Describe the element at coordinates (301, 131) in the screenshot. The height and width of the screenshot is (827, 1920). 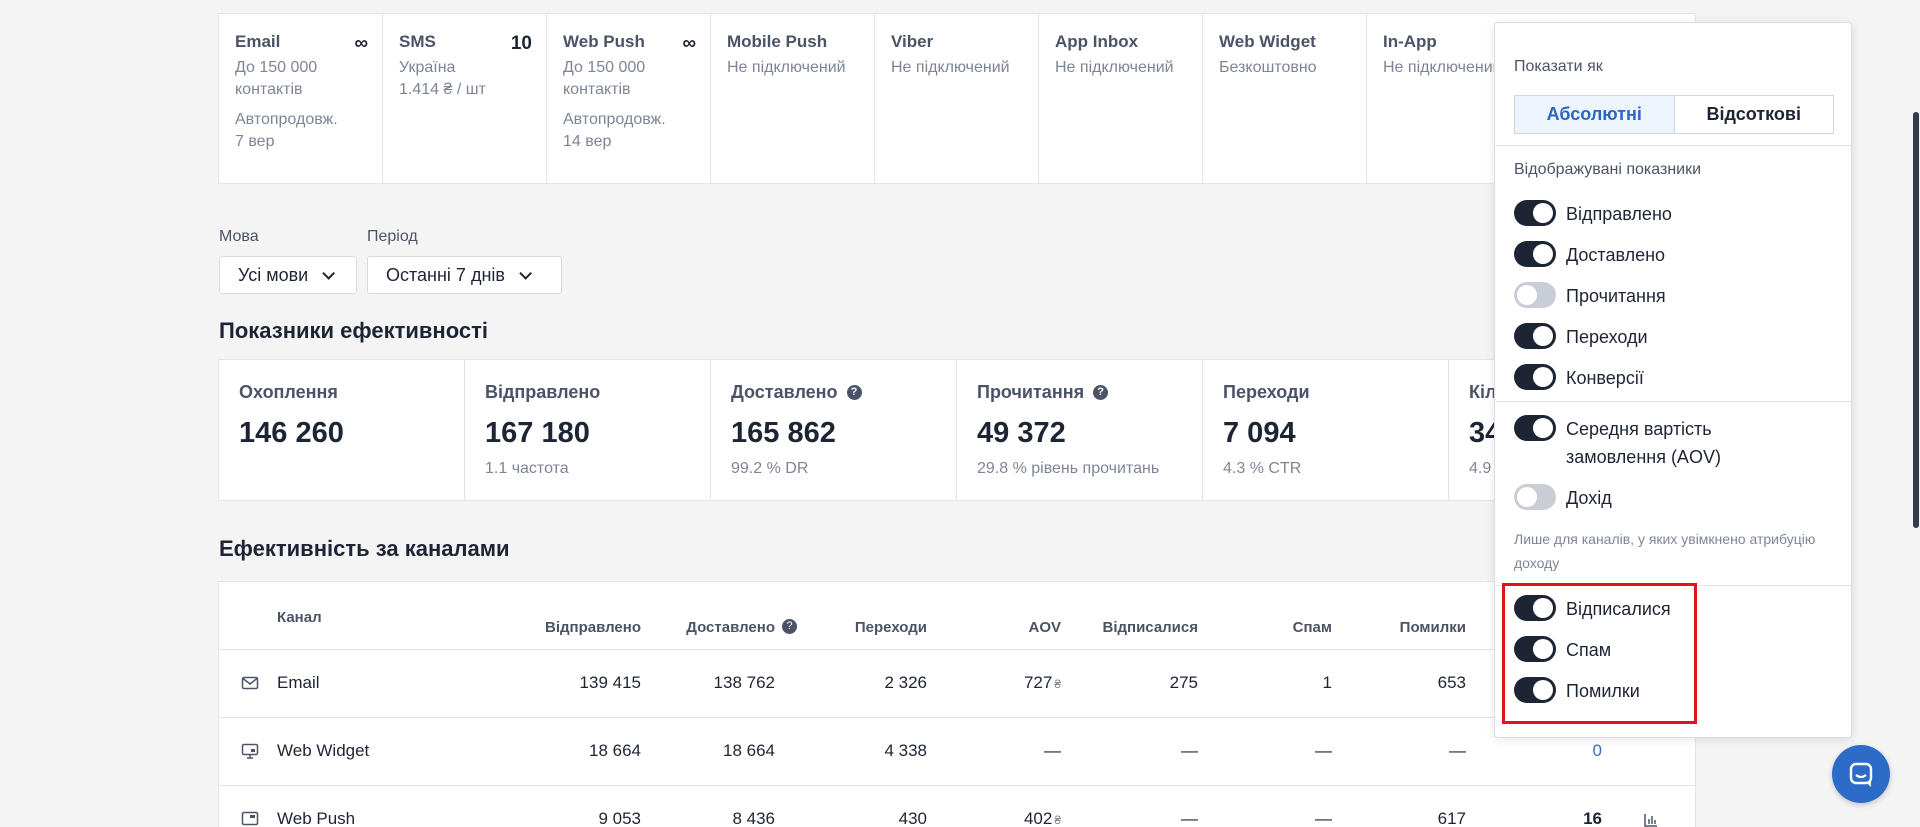
I see `channel-renewal: Автопродовж. 7 вер` at that location.